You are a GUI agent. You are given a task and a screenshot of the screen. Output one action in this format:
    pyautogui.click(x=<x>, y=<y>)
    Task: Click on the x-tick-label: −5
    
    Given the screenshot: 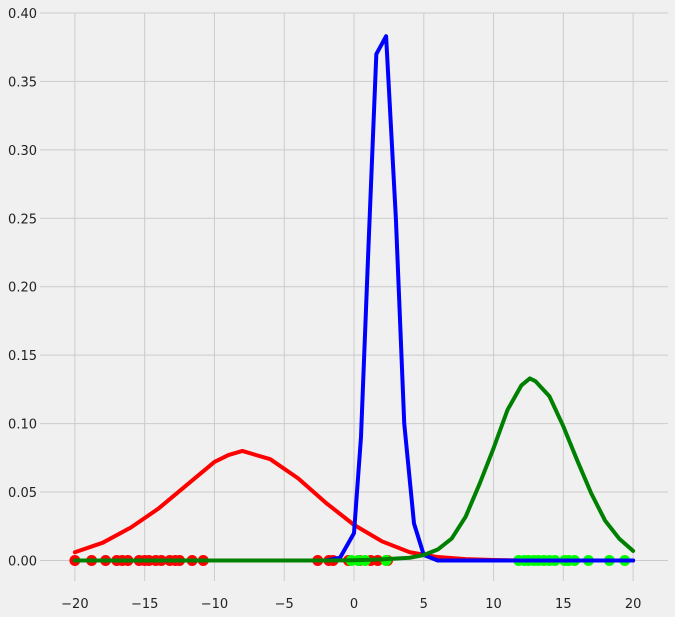 What is the action you would take?
    pyautogui.click(x=284, y=604)
    